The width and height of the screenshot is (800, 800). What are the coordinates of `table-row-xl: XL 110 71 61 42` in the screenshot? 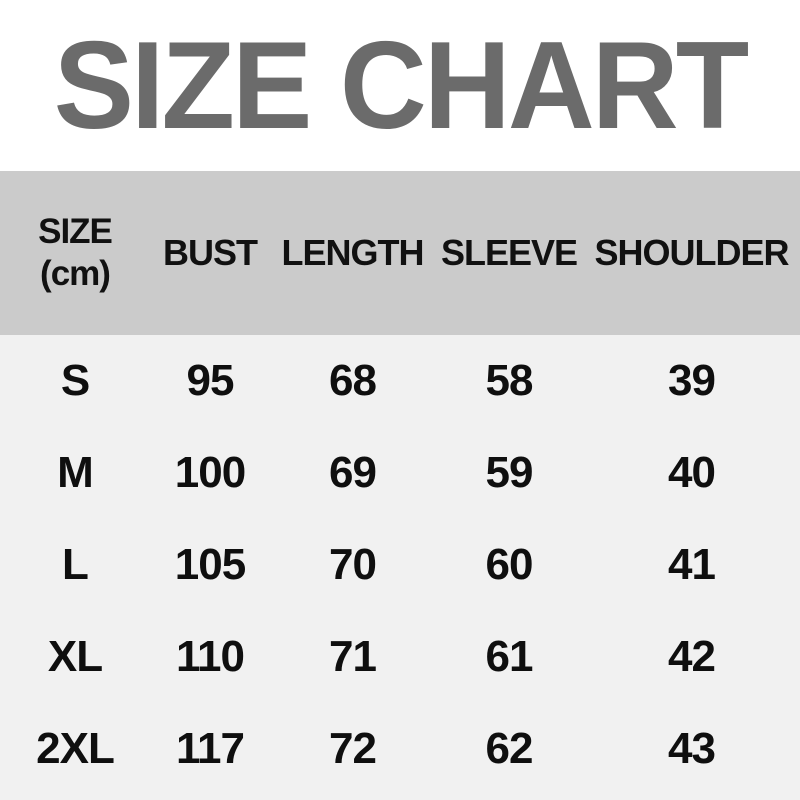 It's located at (400, 657).